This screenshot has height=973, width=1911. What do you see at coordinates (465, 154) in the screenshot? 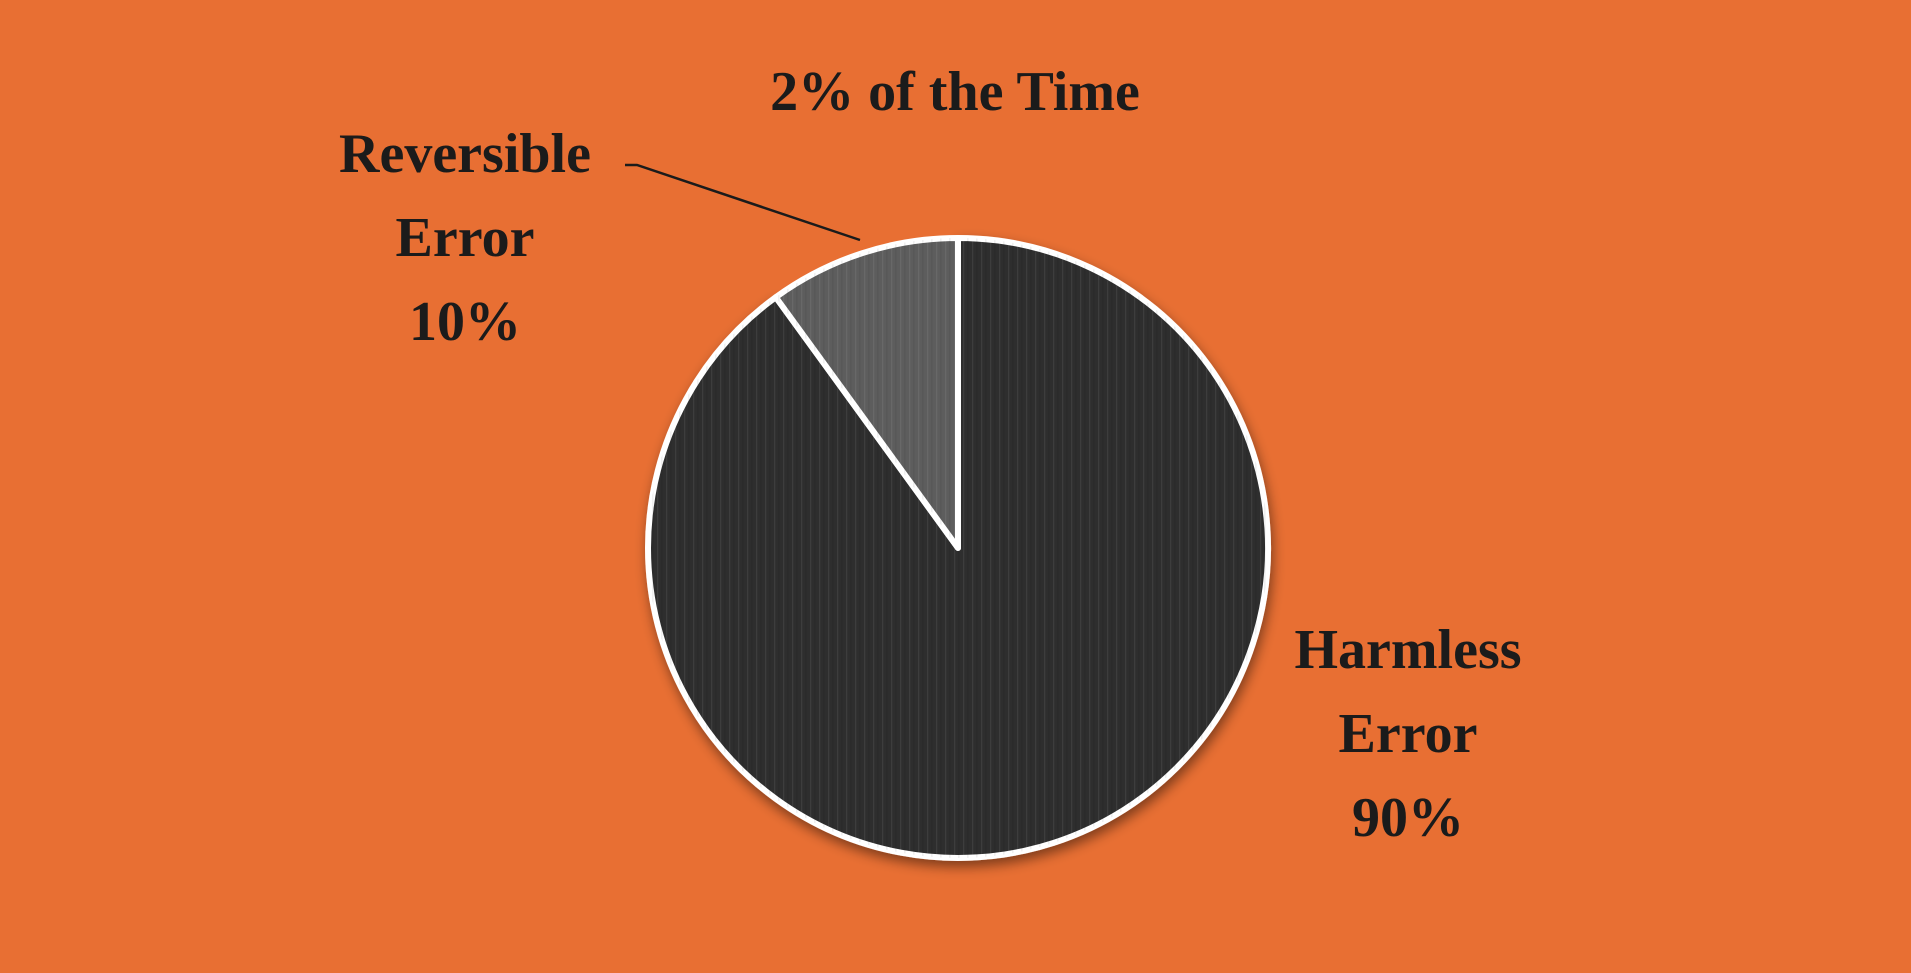
I see `slice-label-line: Reversible` at bounding box center [465, 154].